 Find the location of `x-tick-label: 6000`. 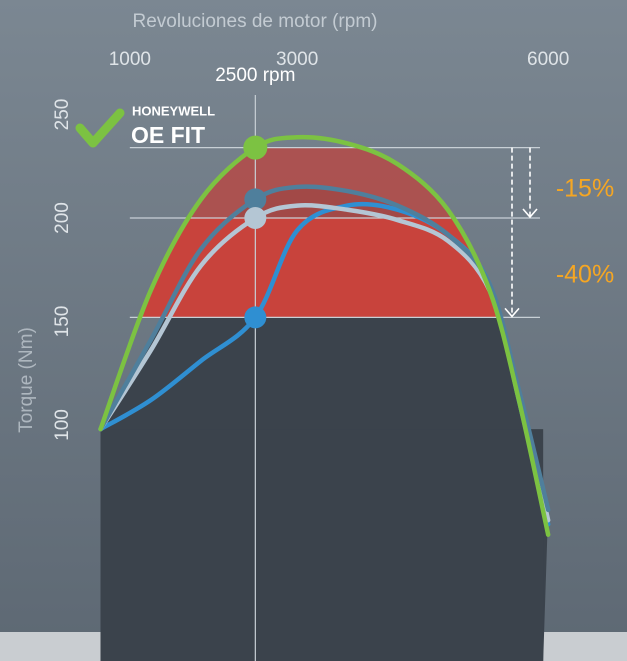

x-tick-label: 6000 is located at coordinates (548, 59).